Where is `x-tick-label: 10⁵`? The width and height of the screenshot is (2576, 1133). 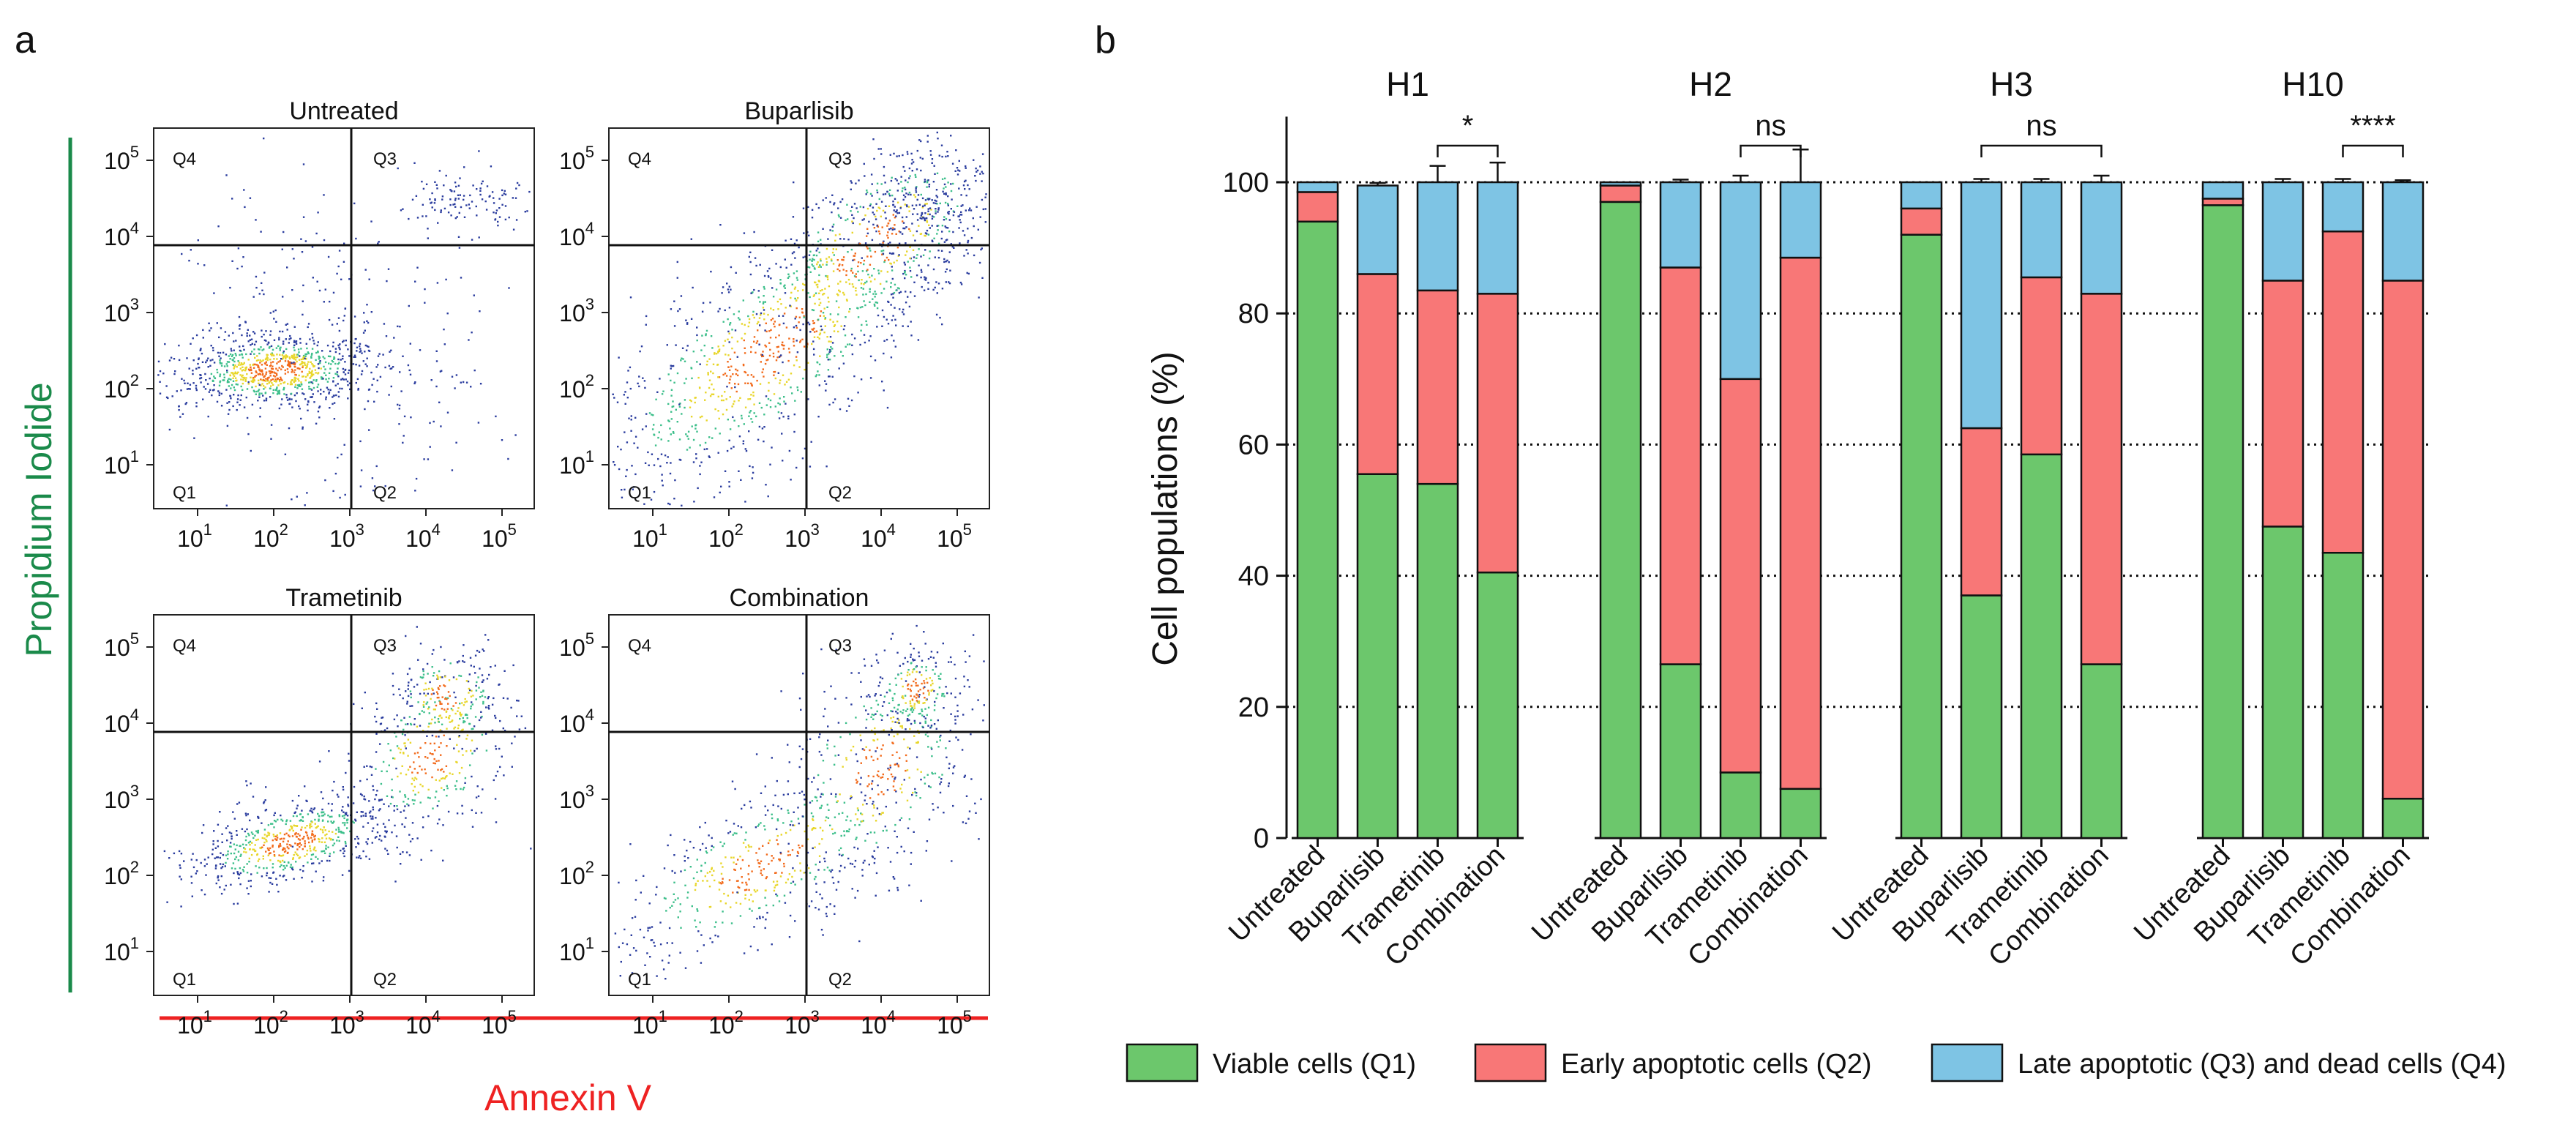 x-tick-label: 10⁵ is located at coordinates (499, 536).